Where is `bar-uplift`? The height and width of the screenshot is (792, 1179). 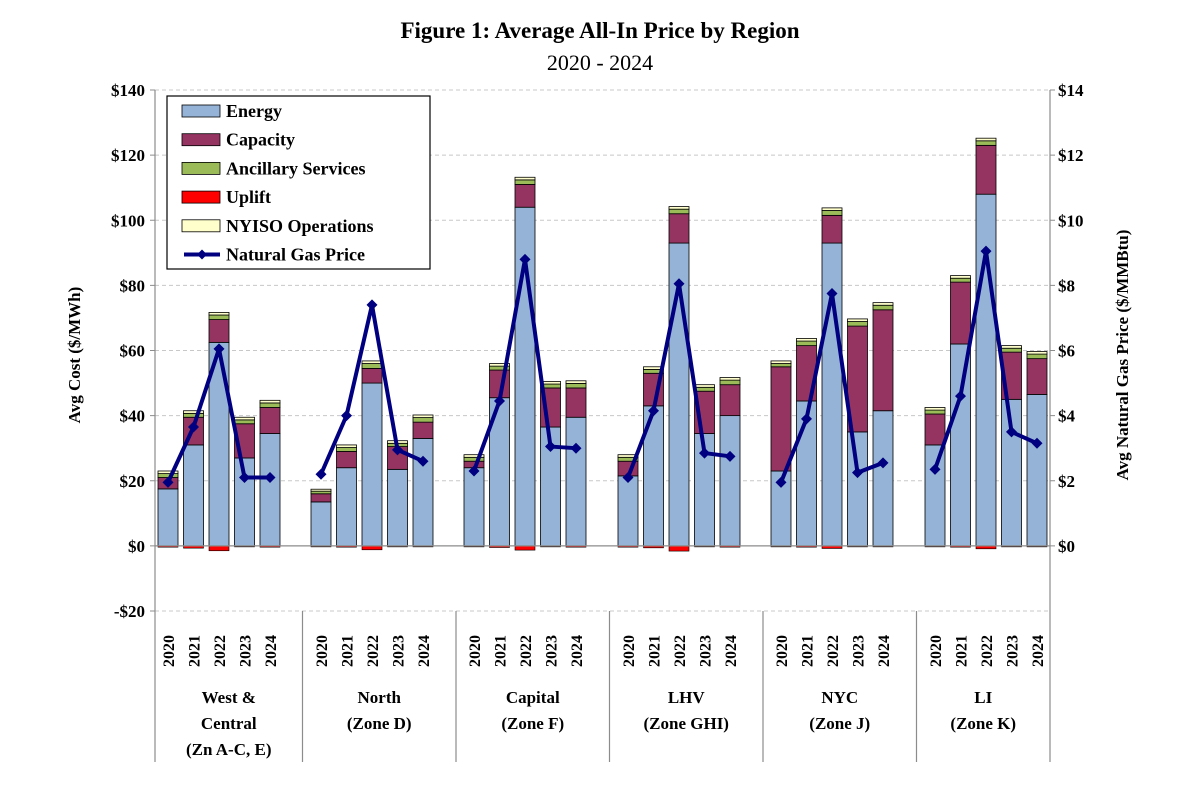 bar-uplift is located at coordinates (525, 548).